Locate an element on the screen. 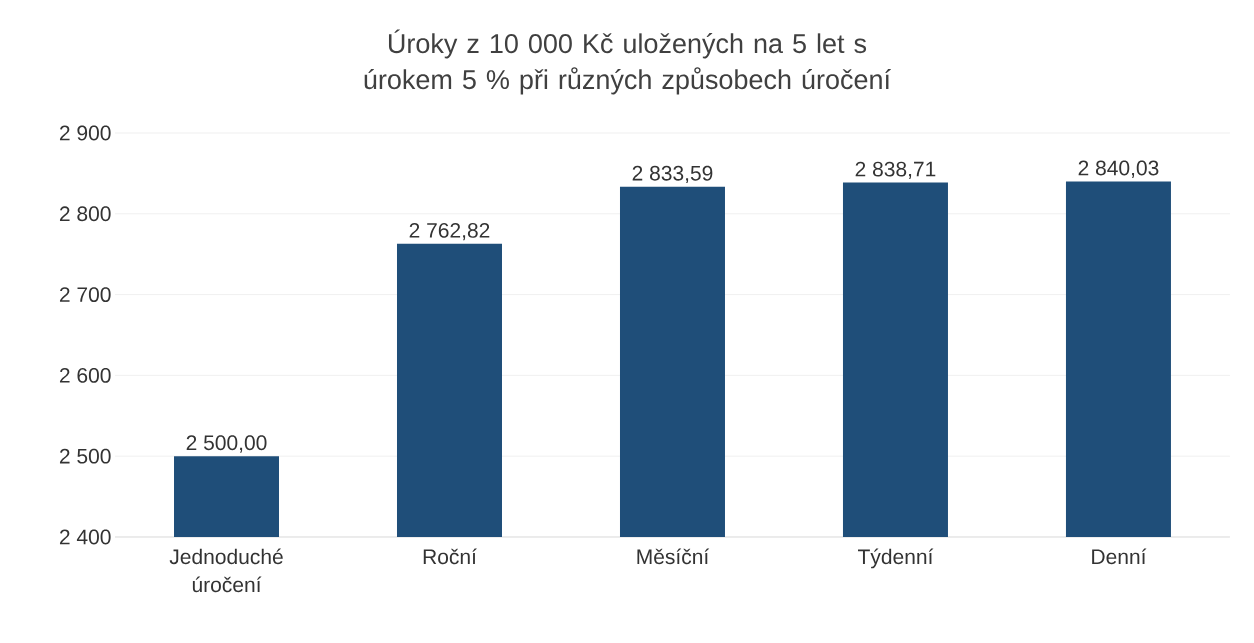 The height and width of the screenshot is (643, 1254). y-tick-label: 2 900 is located at coordinates (85, 133).